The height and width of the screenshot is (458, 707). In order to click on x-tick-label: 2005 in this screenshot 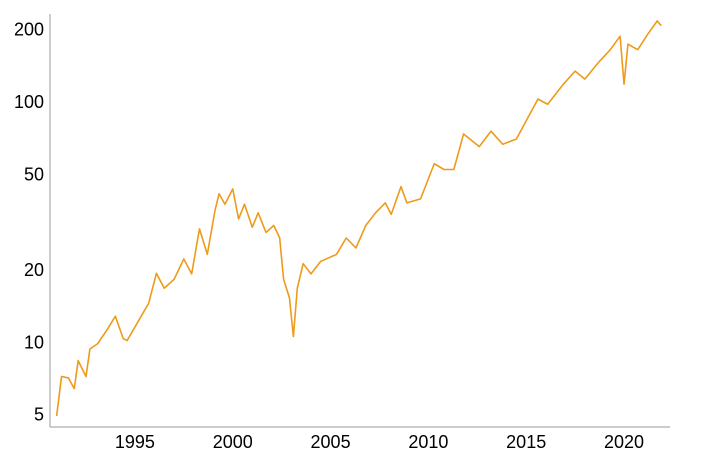, I will do `click(331, 442)`.